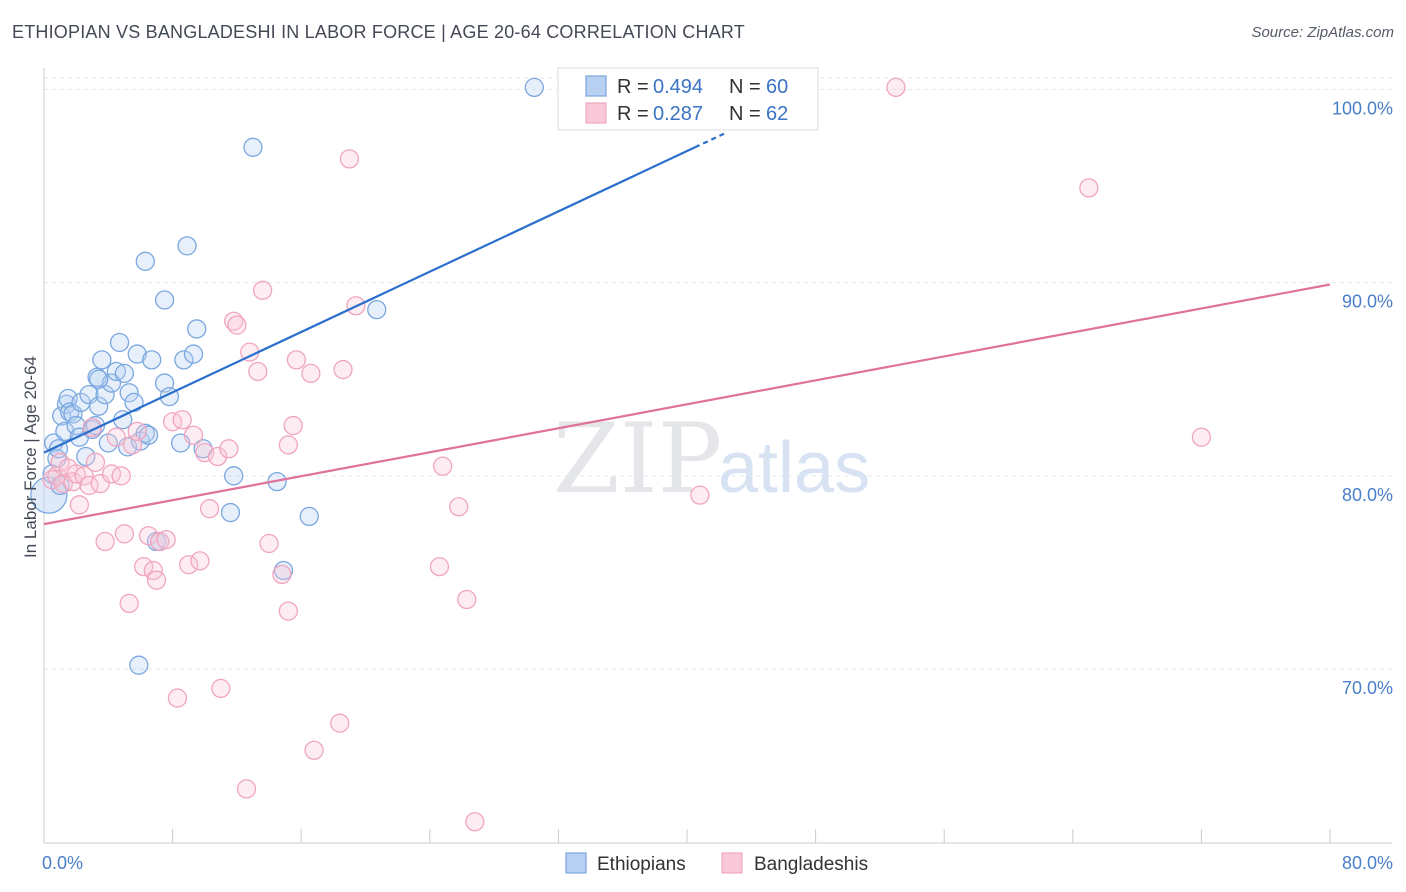 This screenshot has height=892, width=1406. Describe the element at coordinates (633, 114) in the screenshot. I see `legend-r-label-bangladeshis: R =` at that location.